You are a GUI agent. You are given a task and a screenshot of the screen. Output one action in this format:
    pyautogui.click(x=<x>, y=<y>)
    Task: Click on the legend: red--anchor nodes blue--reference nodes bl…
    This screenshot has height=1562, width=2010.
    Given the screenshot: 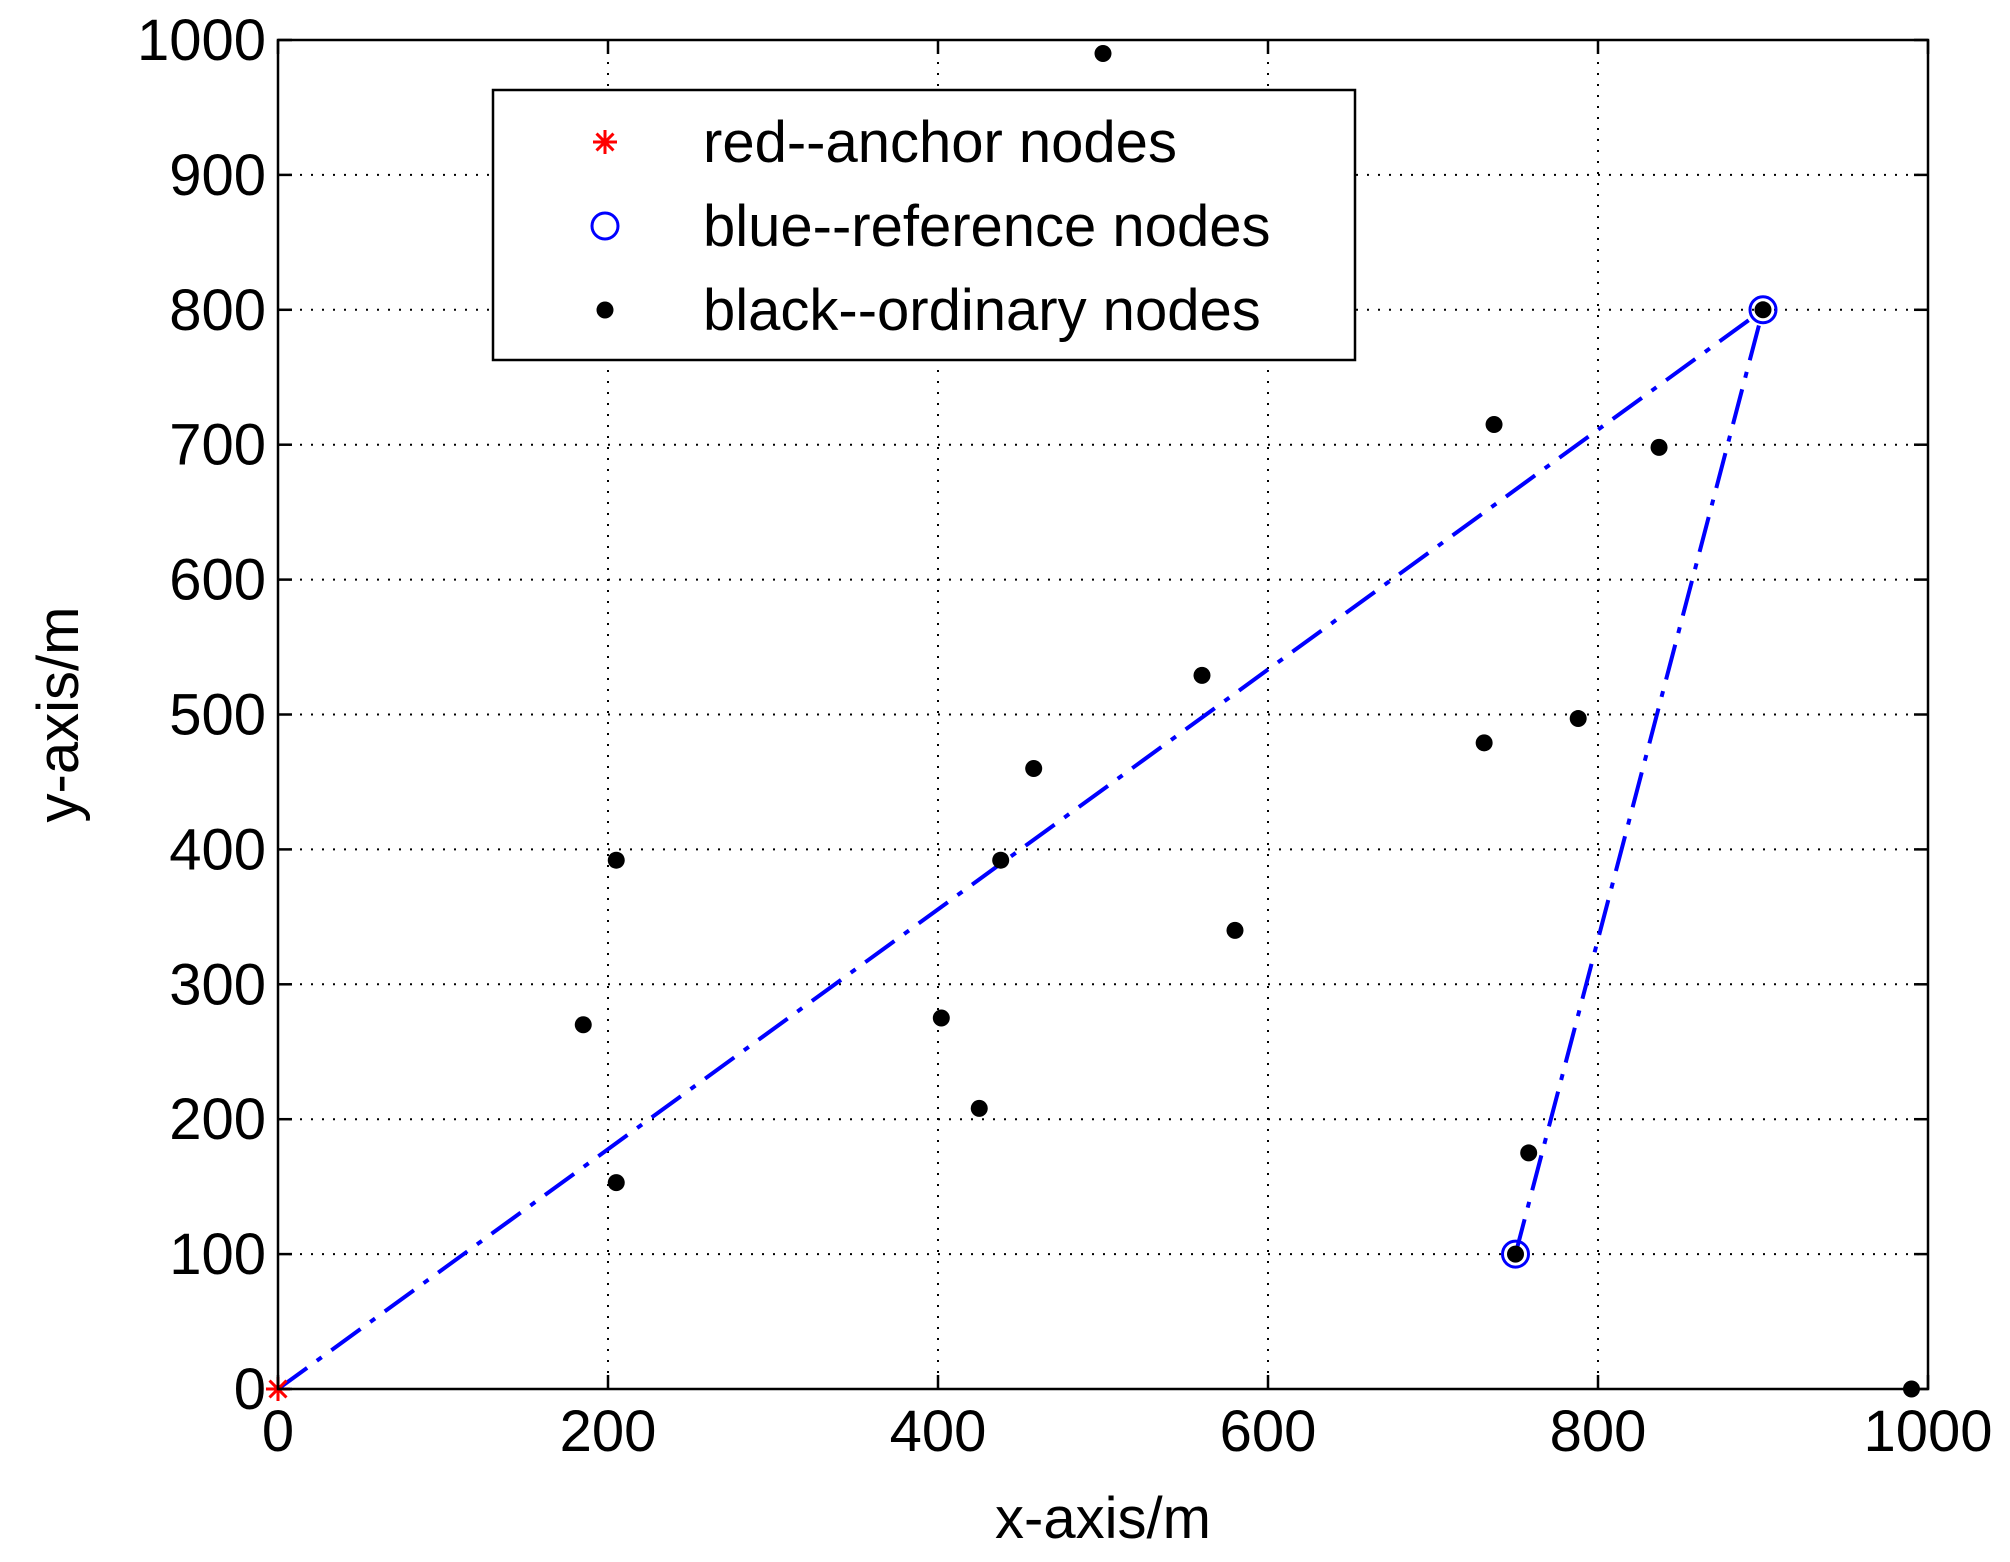 What is the action you would take?
    pyautogui.click(x=924, y=225)
    